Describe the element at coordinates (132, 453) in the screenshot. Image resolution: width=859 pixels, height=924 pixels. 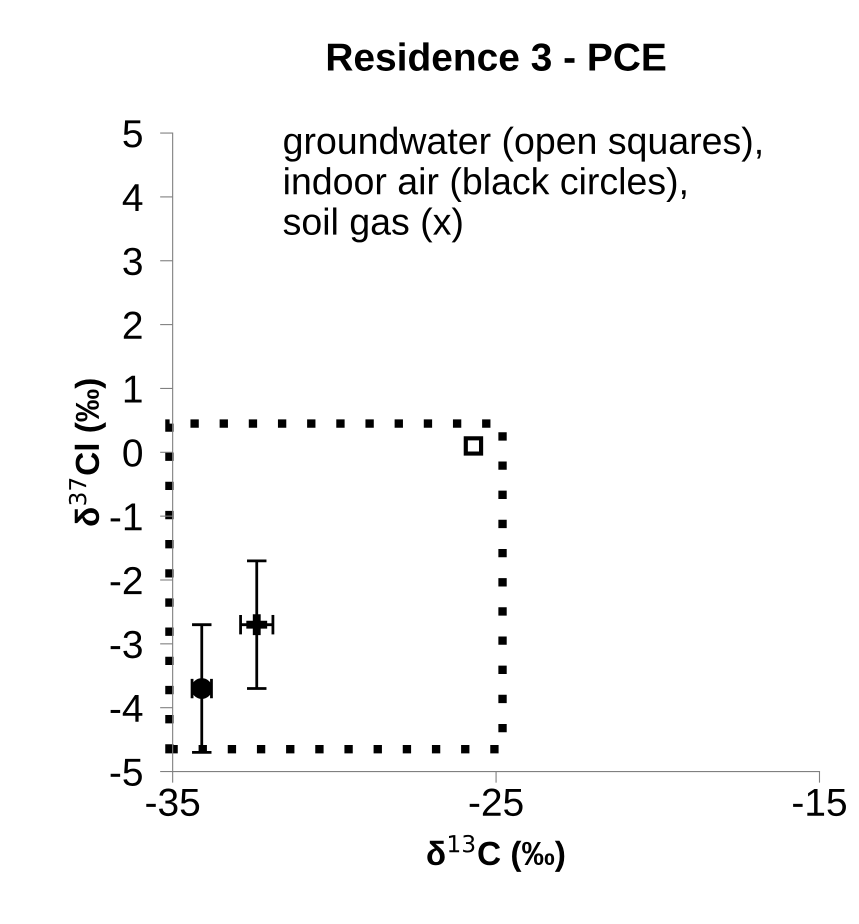
I see `y-tick-label: 0` at that location.